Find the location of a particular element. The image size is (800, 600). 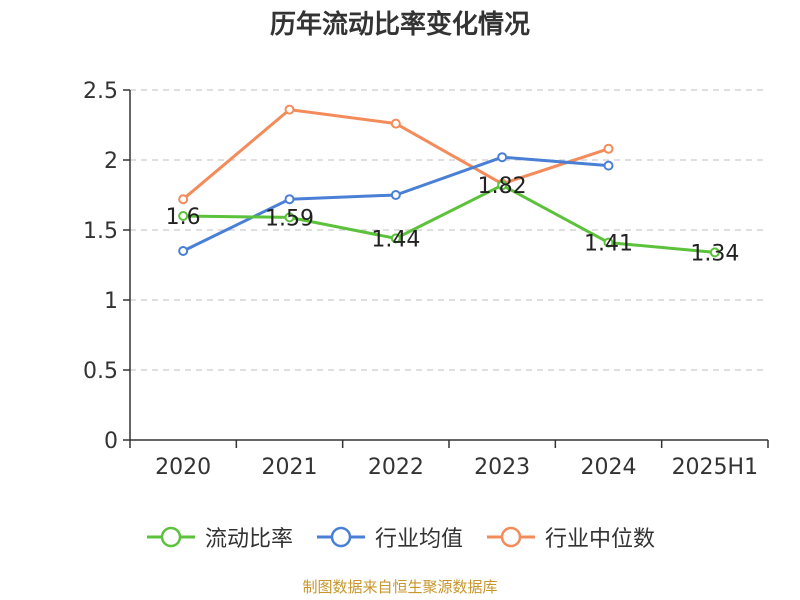

data-label: 1.41 is located at coordinates (608, 244).